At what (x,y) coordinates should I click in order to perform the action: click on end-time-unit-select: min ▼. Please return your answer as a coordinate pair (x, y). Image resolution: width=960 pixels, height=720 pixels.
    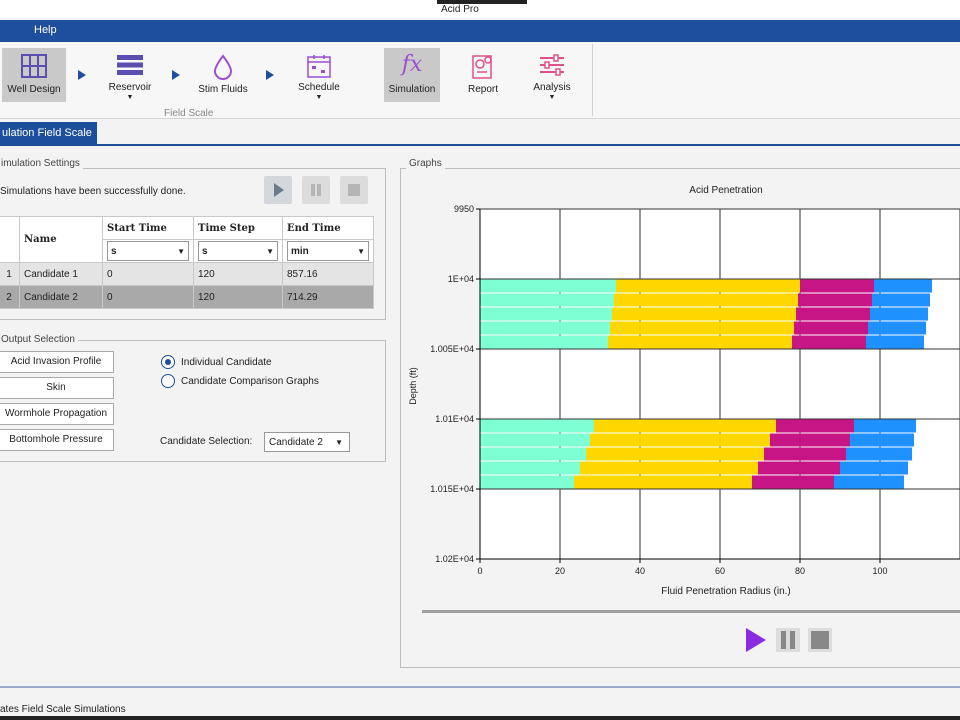
    Looking at the image, I should click on (328, 251).